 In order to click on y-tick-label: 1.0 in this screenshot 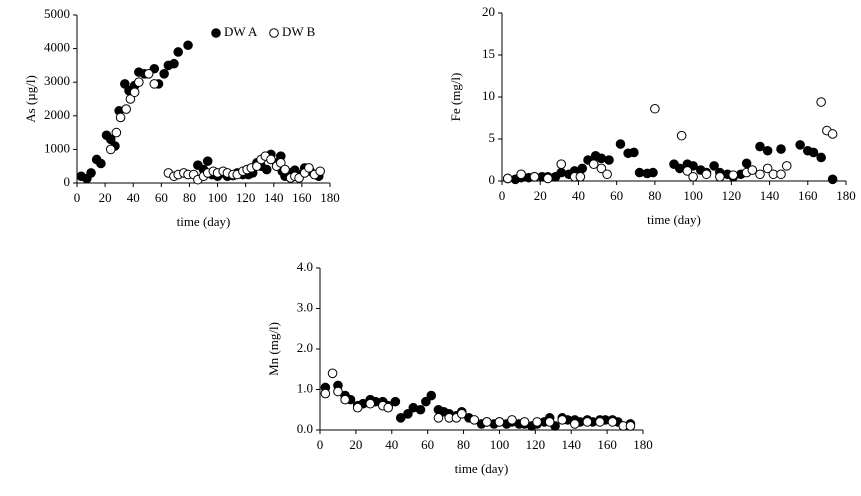, I will do `click(305, 387)`.